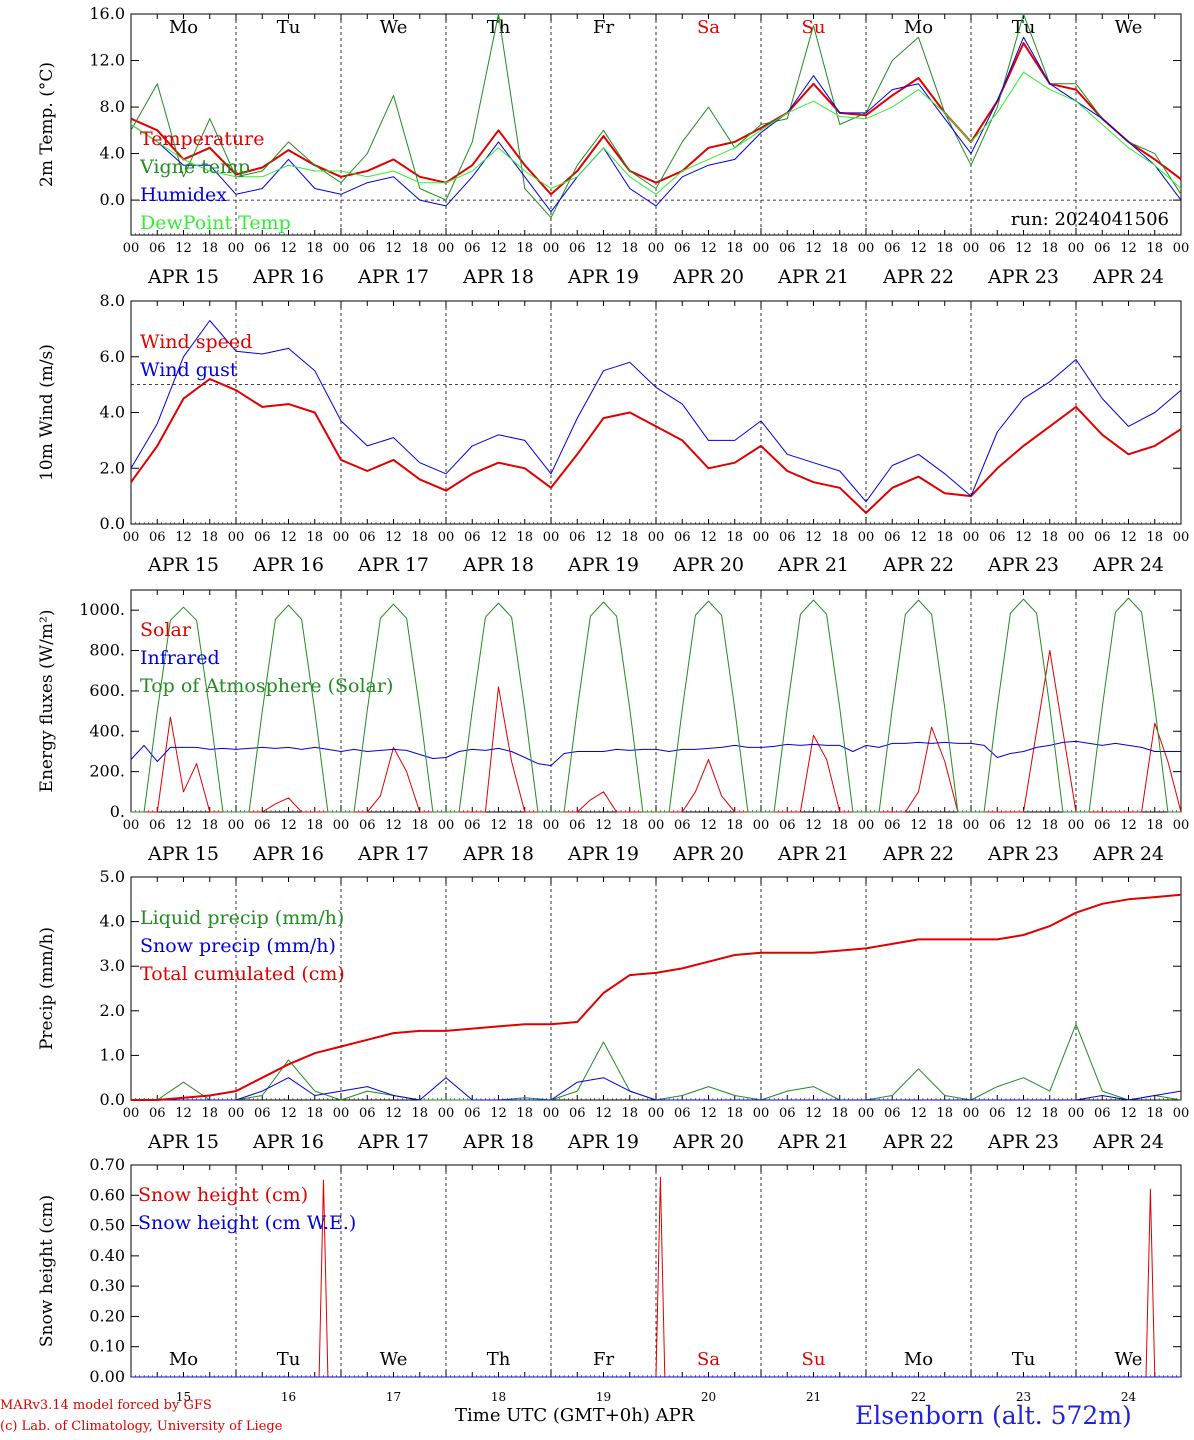 This screenshot has height=1440, width=1194. Describe the element at coordinates (288, 1397) in the screenshot. I see `day-number-label: 16` at that location.